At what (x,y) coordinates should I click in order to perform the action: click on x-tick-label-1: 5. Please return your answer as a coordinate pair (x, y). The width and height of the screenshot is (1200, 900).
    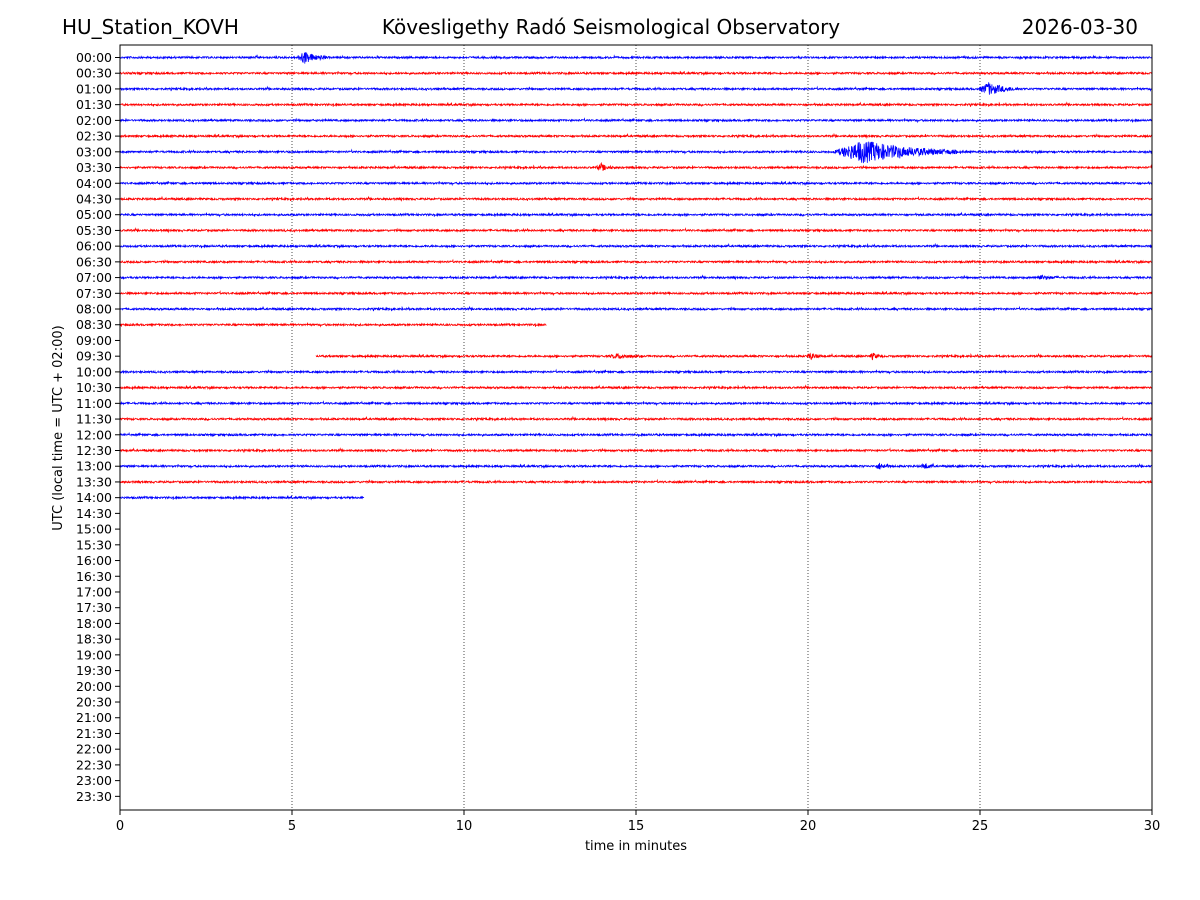
    Looking at the image, I should click on (292, 826).